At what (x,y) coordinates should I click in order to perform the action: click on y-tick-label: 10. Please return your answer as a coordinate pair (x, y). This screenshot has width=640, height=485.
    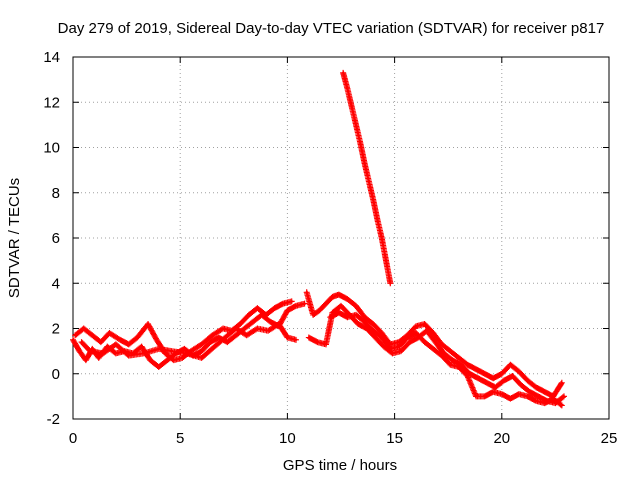
    Looking at the image, I should click on (51, 148).